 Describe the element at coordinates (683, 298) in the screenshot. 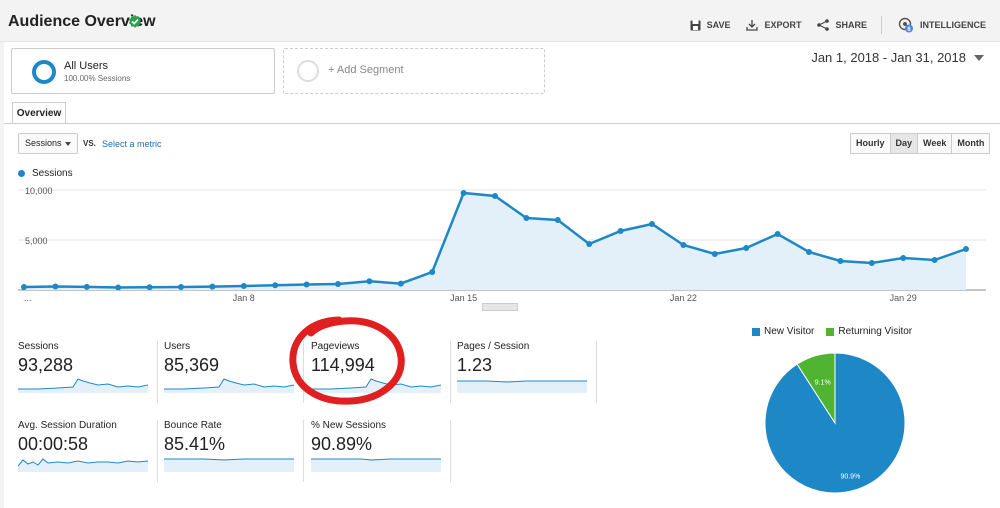

I see `x-tick-label: Jan 22` at that location.